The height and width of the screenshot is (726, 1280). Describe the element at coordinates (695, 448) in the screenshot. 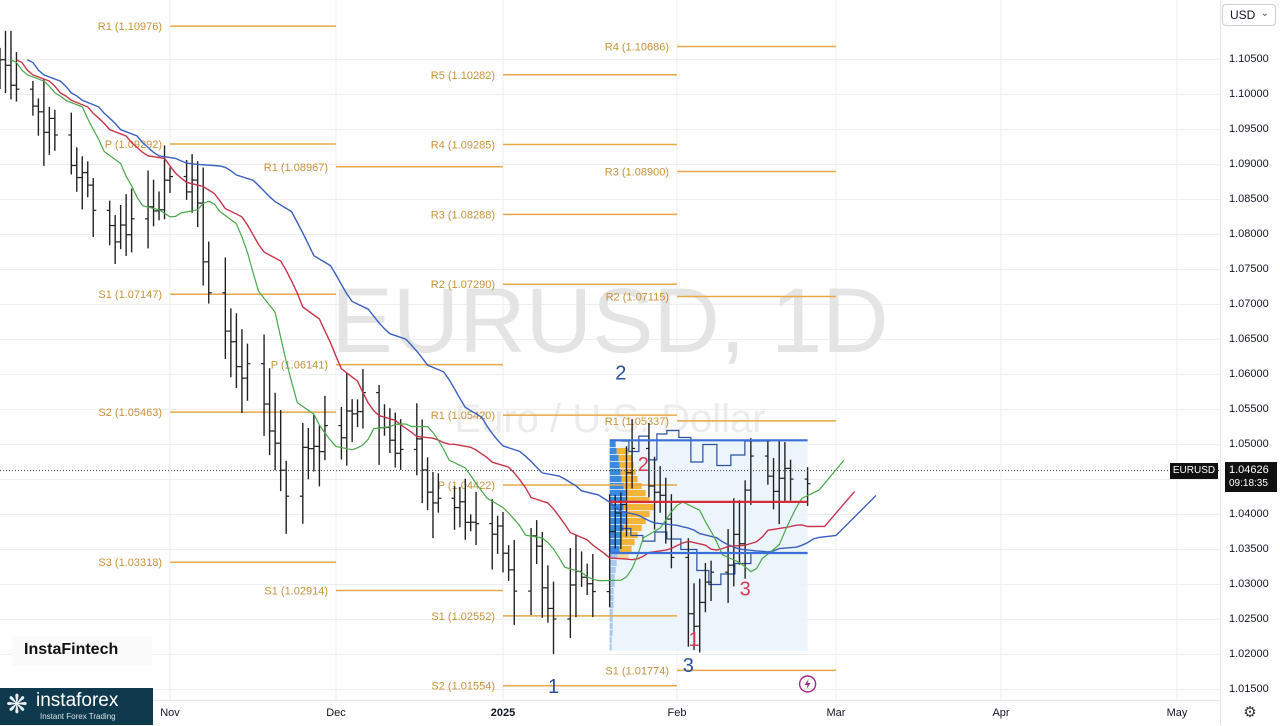

I see `developing-profile-high` at that location.